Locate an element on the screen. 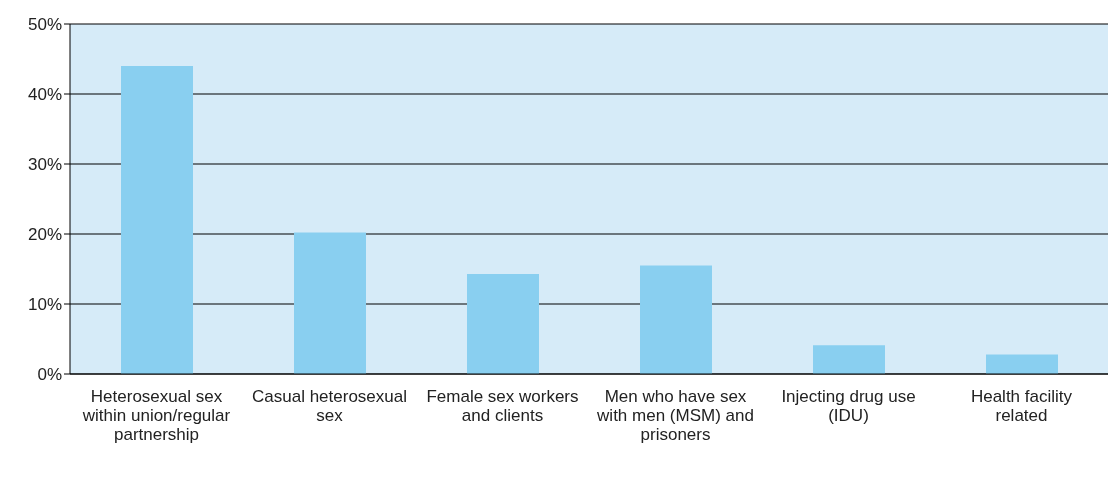 The width and height of the screenshot is (1116, 479). x-tick-label: Injecting drug use (IDU) is located at coordinates (848, 406).